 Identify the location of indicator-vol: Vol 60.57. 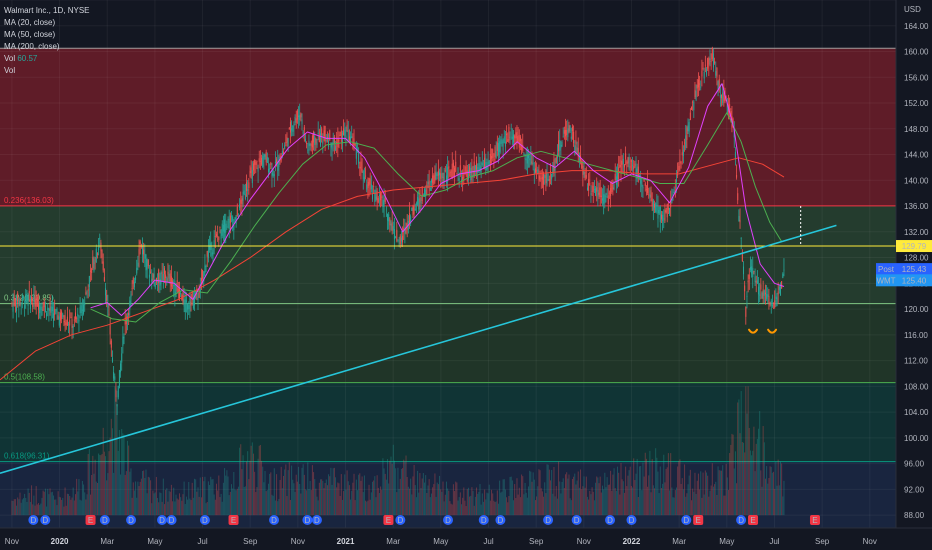
(47, 59).